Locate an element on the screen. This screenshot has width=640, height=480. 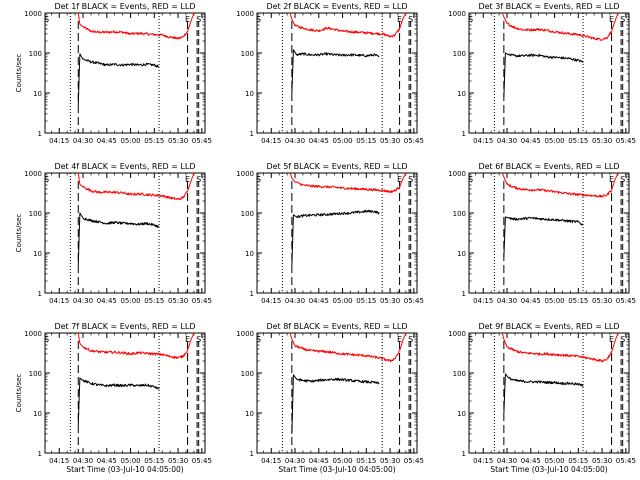
chart-title: Det 8f BLACK = Events, RED = LLD is located at coordinates (336, 326).